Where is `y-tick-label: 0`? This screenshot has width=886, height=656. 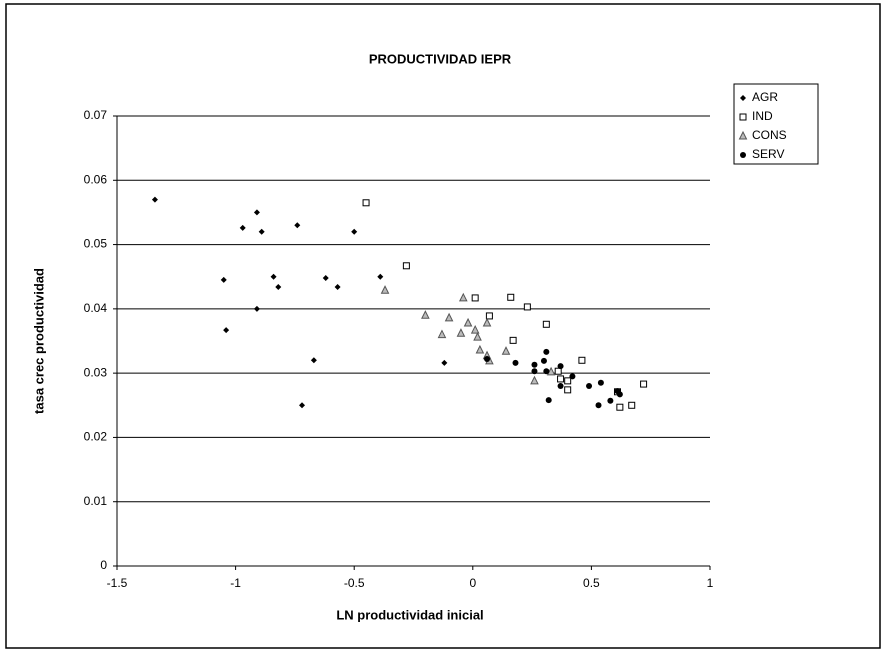
y-tick-label: 0 is located at coordinates (103, 565).